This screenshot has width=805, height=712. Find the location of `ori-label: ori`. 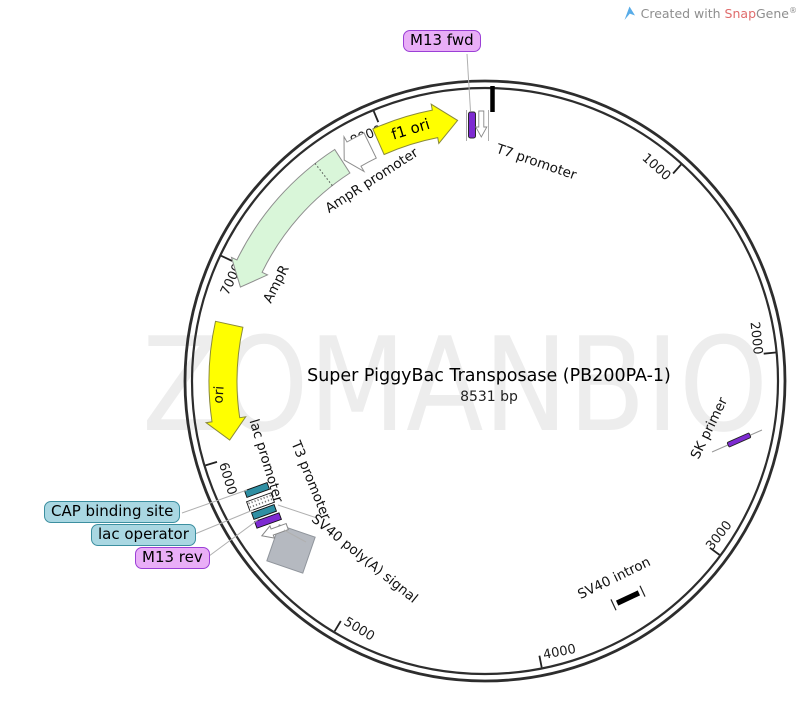

ori-label: ori is located at coordinates (218, 394).